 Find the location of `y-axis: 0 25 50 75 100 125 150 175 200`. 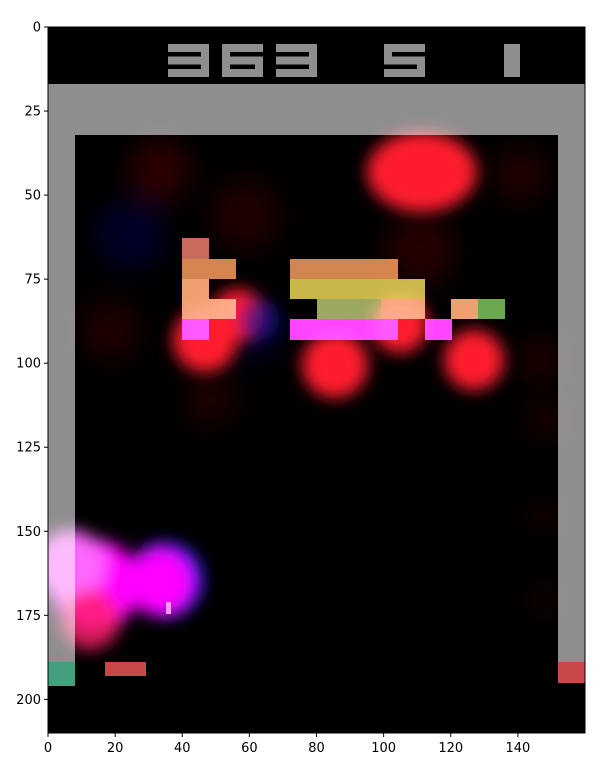

y-axis: 0 25 50 75 100 125 150 175 200 is located at coordinates (32, 364).